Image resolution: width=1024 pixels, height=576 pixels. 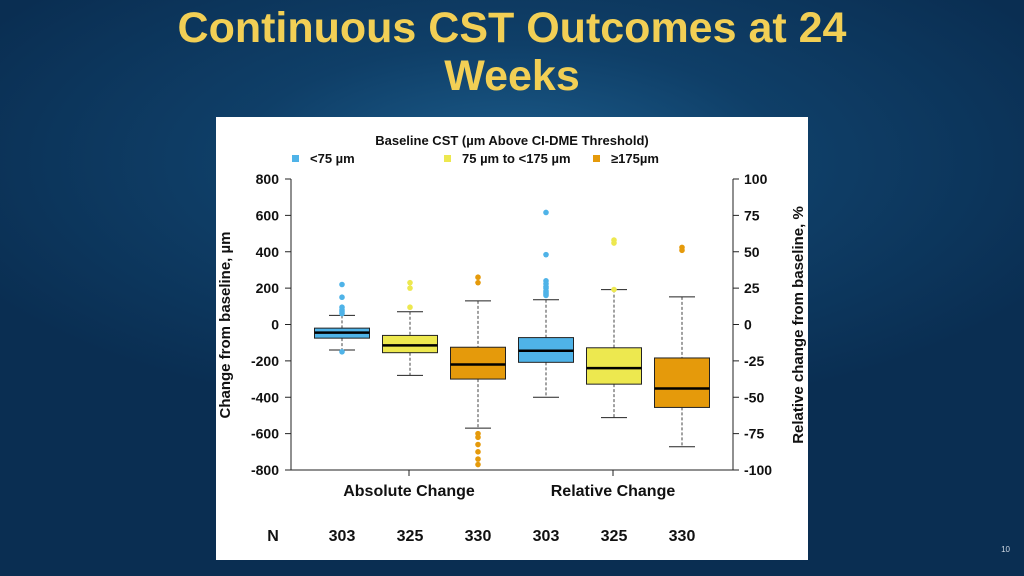 I want to click on left-tick-label: -800, so click(x=265, y=470).